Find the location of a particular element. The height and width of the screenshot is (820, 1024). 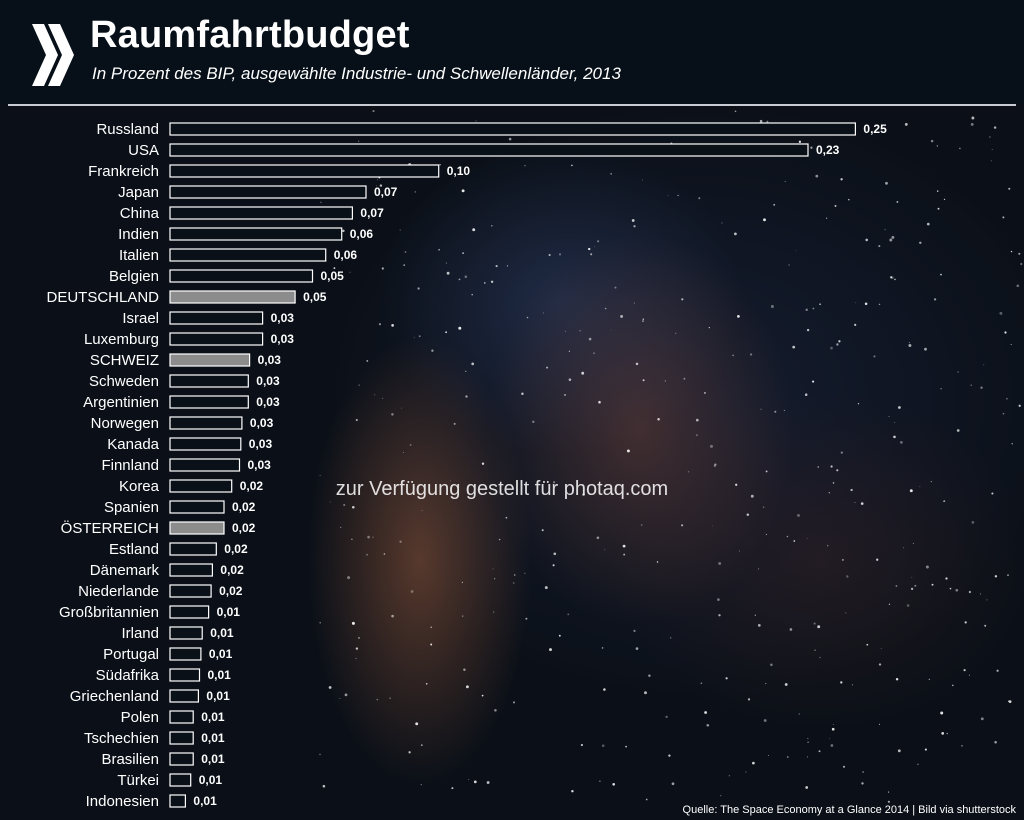

value-label: 0,23 is located at coordinates (828, 150).